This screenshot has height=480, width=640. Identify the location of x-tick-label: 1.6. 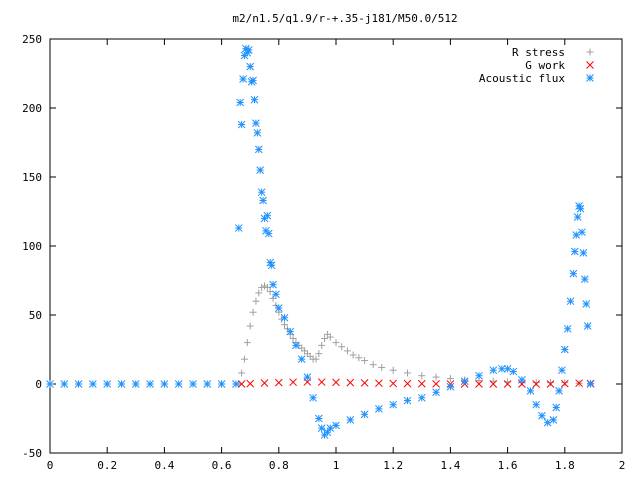
(508, 465).